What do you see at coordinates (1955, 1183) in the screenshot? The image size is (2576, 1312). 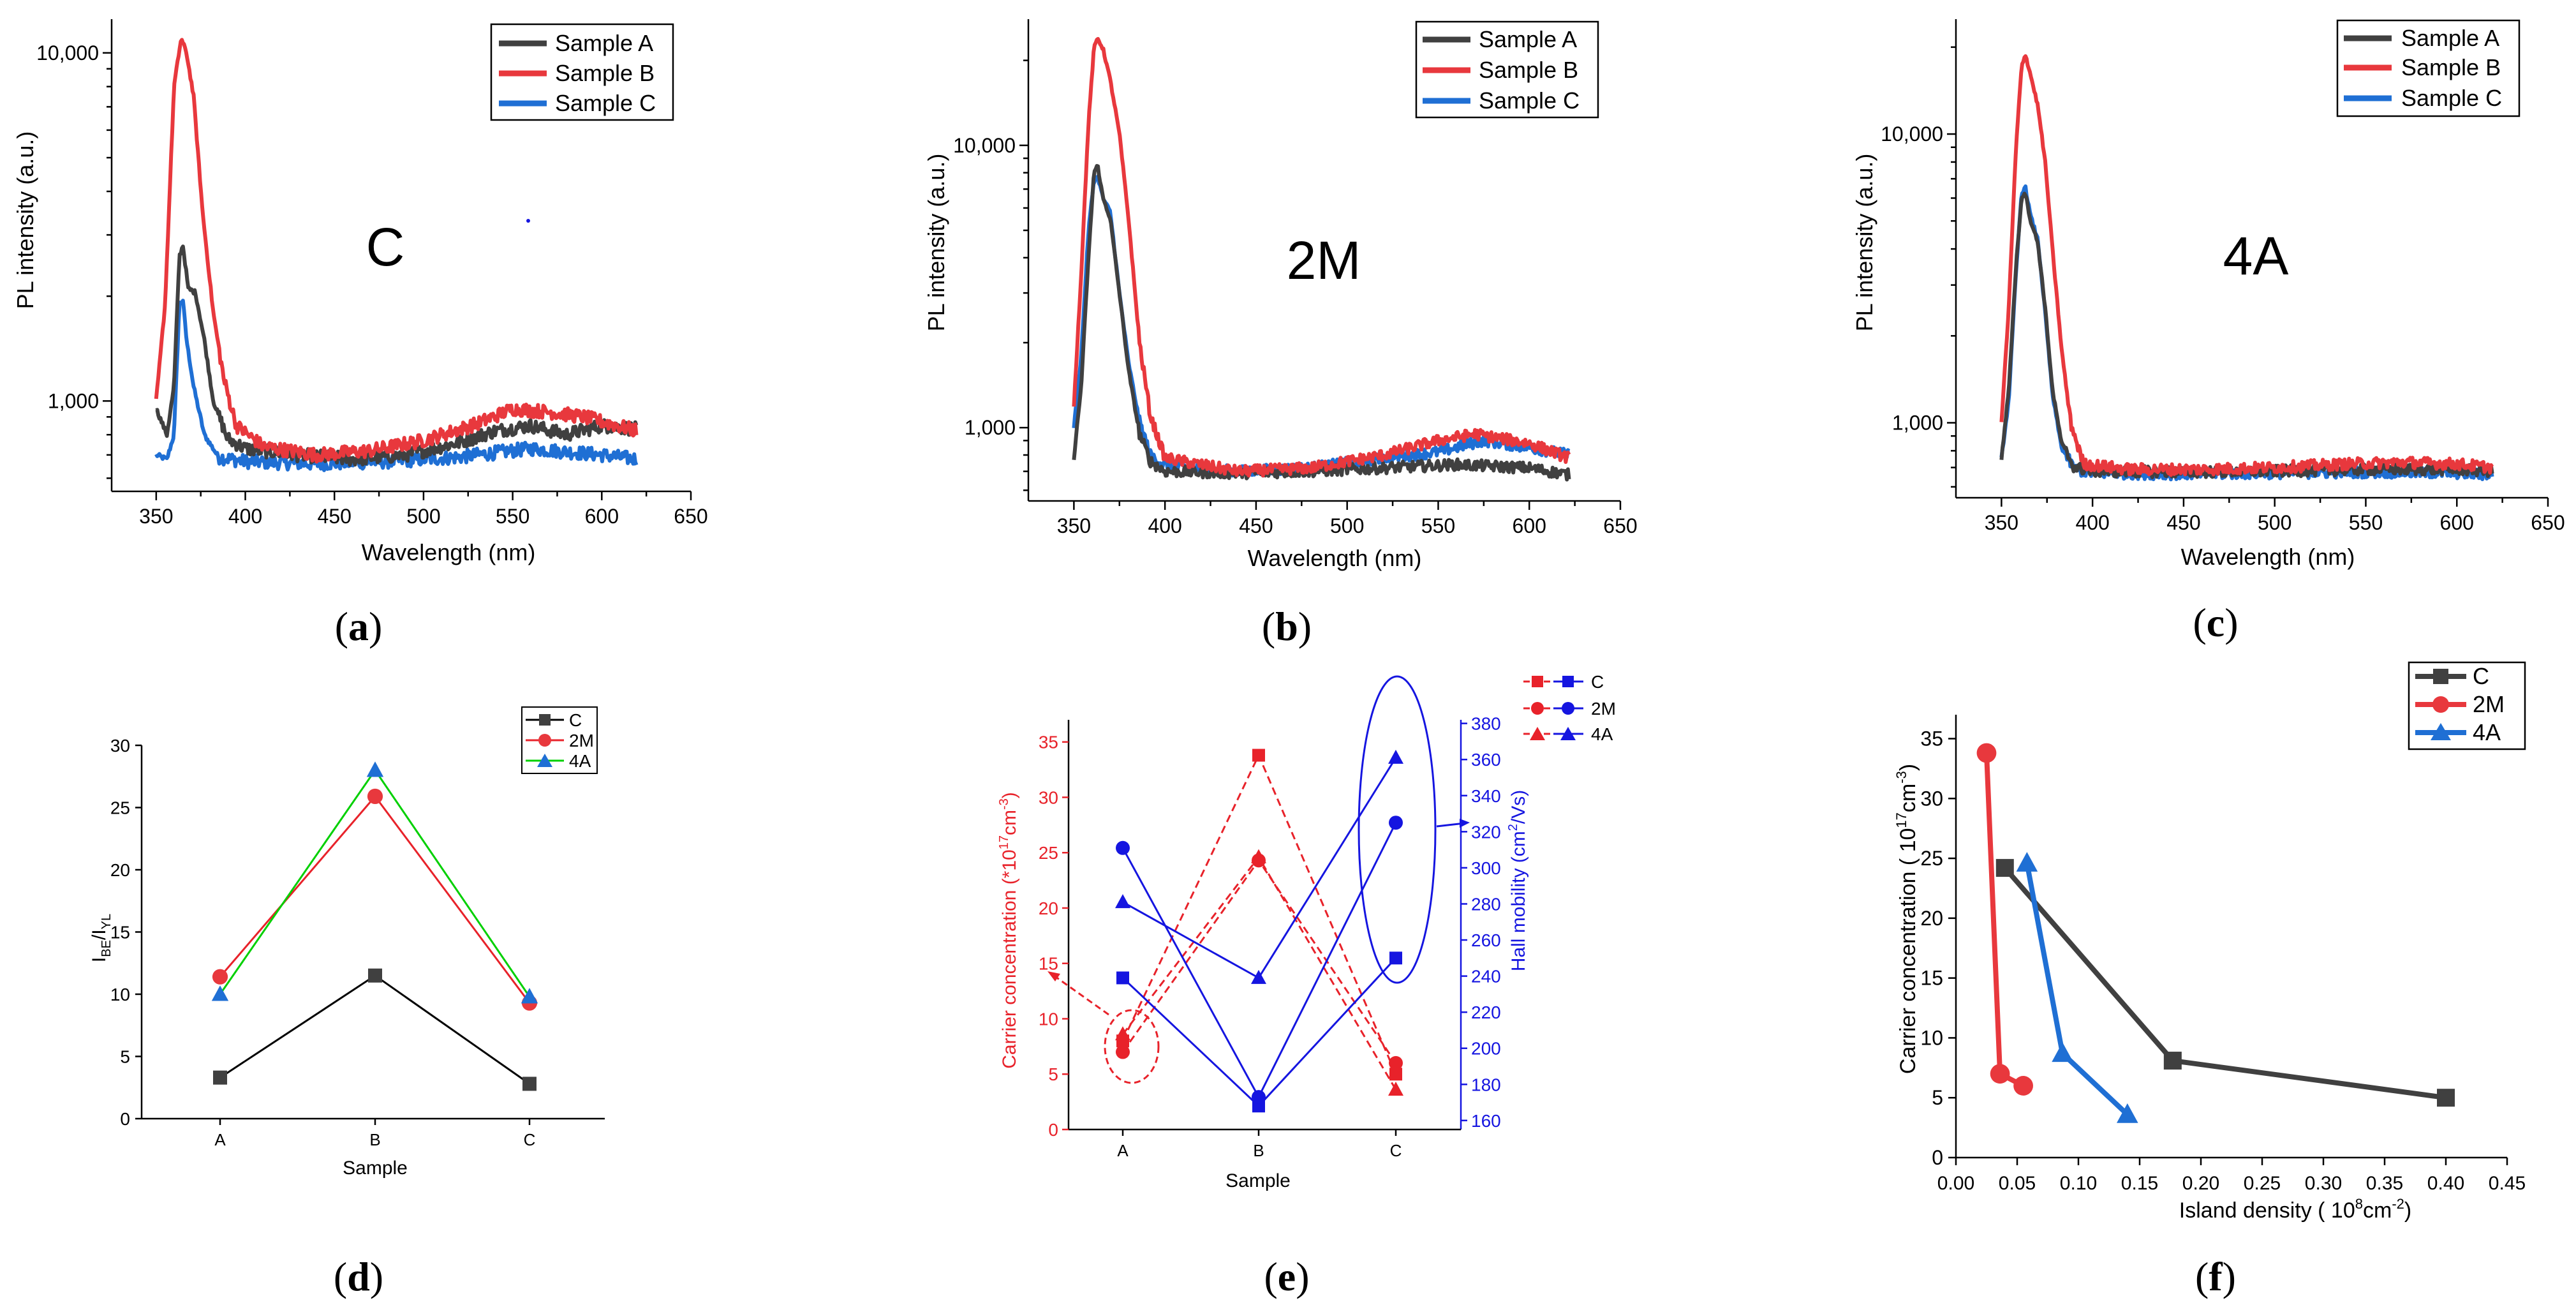 I see `x-tick-label: 0.00` at bounding box center [1955, 1183].